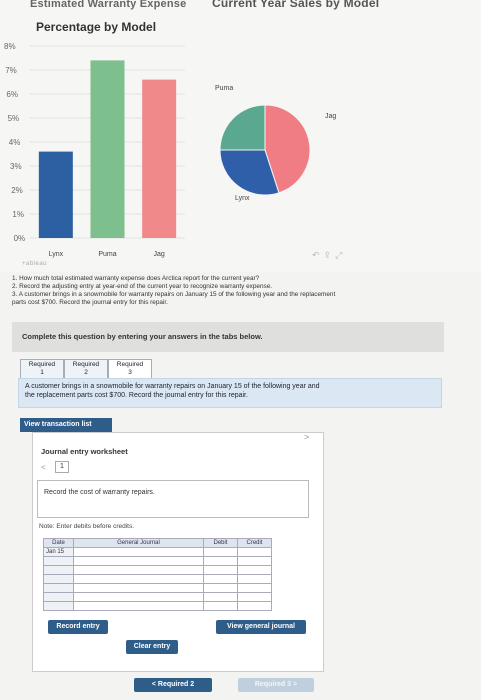  I want to click on bar-chart-title: Percentage by Model, so click(96, 27).